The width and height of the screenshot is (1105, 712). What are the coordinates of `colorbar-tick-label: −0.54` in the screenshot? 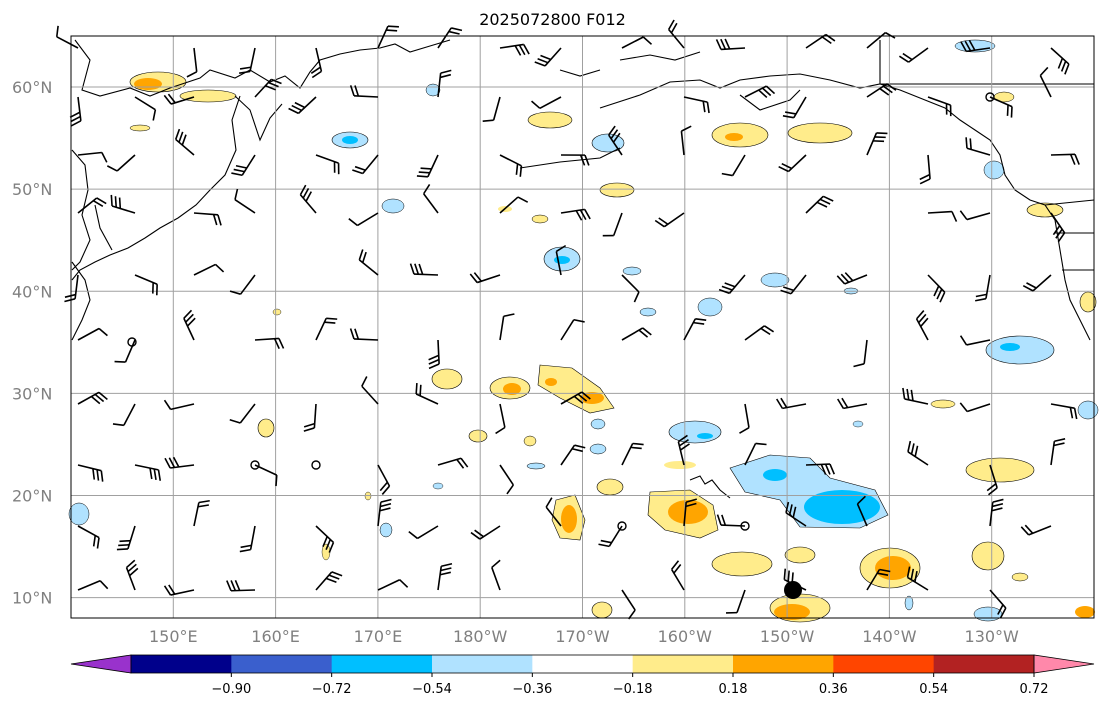 It's located at (432, 689).